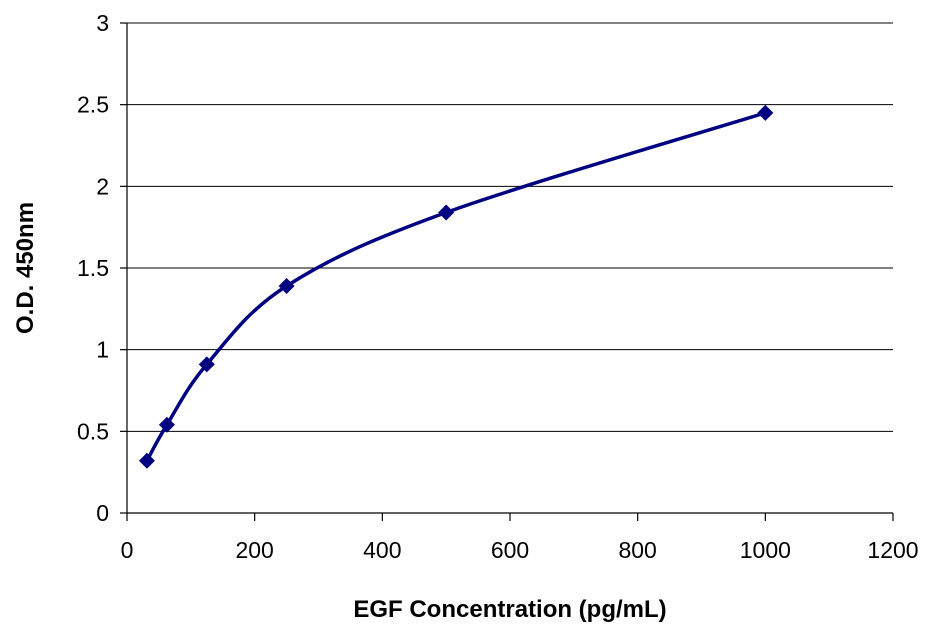 This screenshot has width=930, height=633. I want to click on y-tick-label: 0.5, so click(93, 431).